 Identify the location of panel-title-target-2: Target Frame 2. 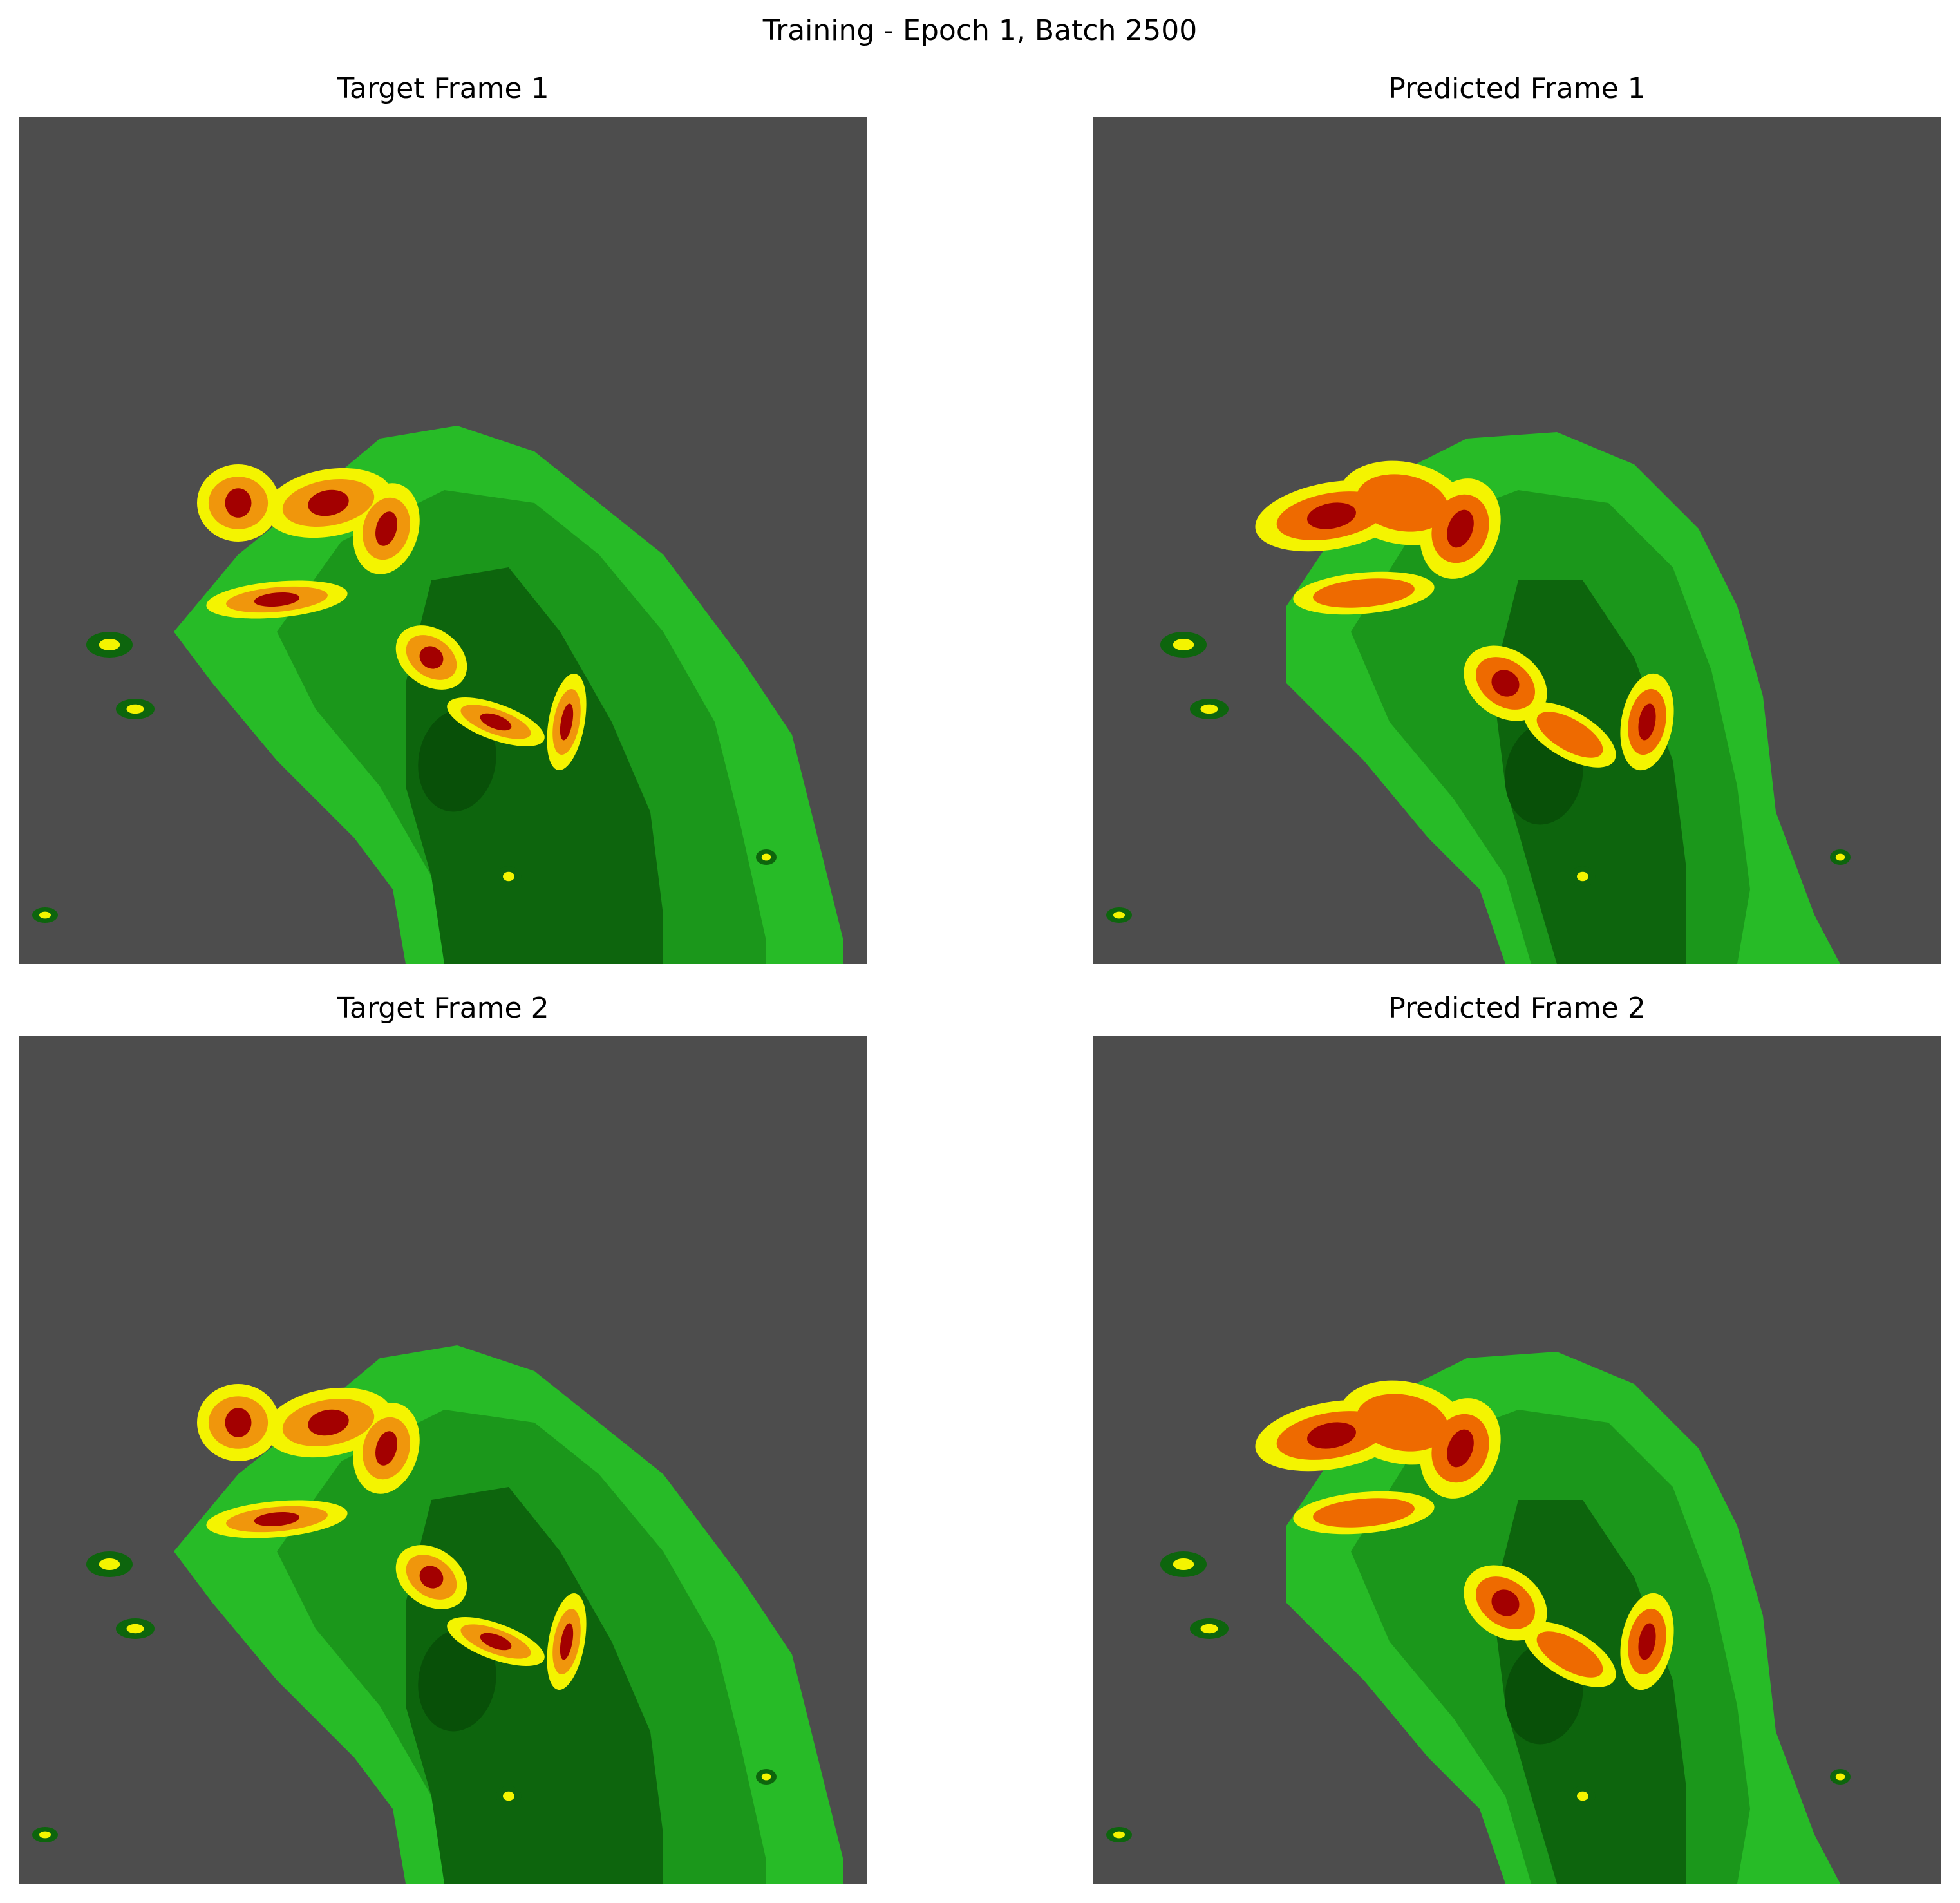
(443, 1009).